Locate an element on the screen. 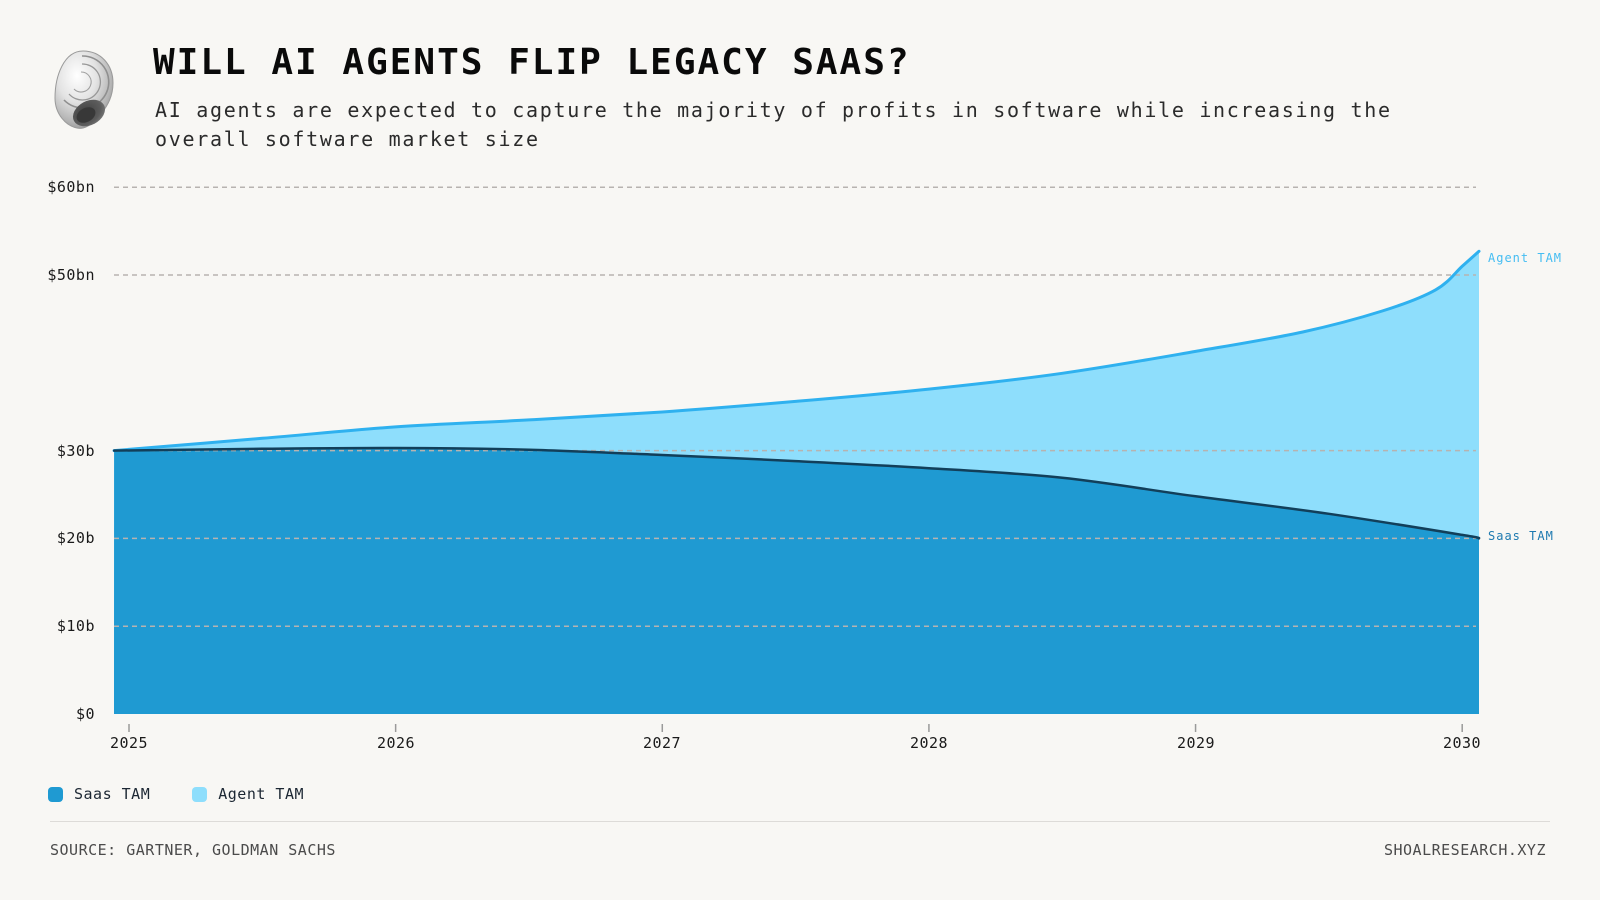 Image resolution: width=1600 pixels, height=900 pixels. agent-tam-swatch-icon is located at coordinates (200, 794).